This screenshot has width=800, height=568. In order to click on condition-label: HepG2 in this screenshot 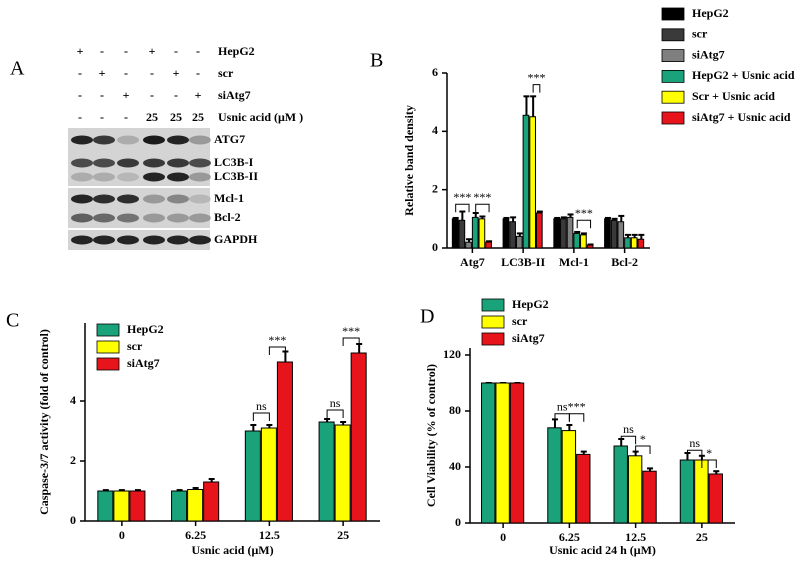, I will do `click(236, 51)`.